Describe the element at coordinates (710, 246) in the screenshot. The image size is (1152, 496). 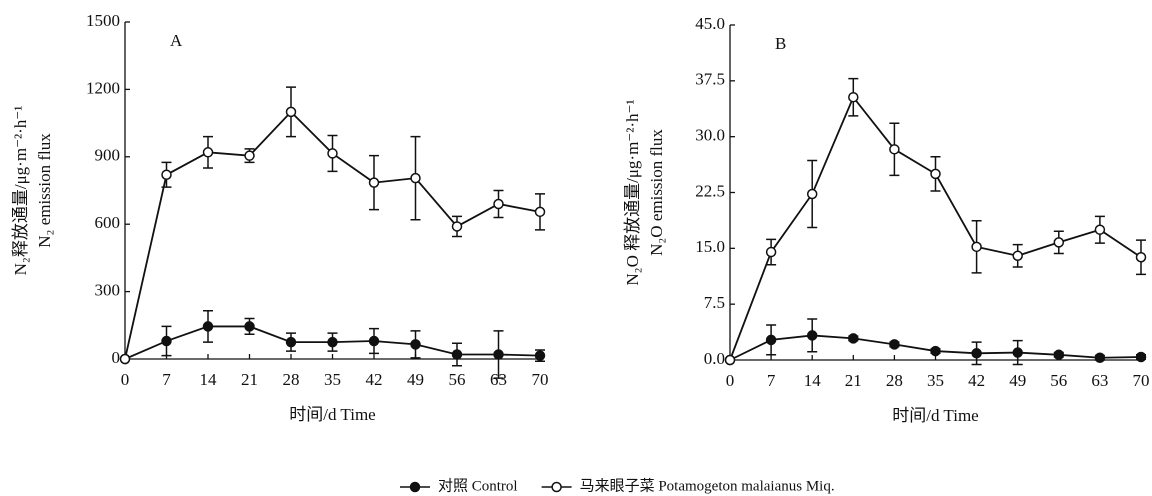
I see `y-tick-label: 15.0` at that location.